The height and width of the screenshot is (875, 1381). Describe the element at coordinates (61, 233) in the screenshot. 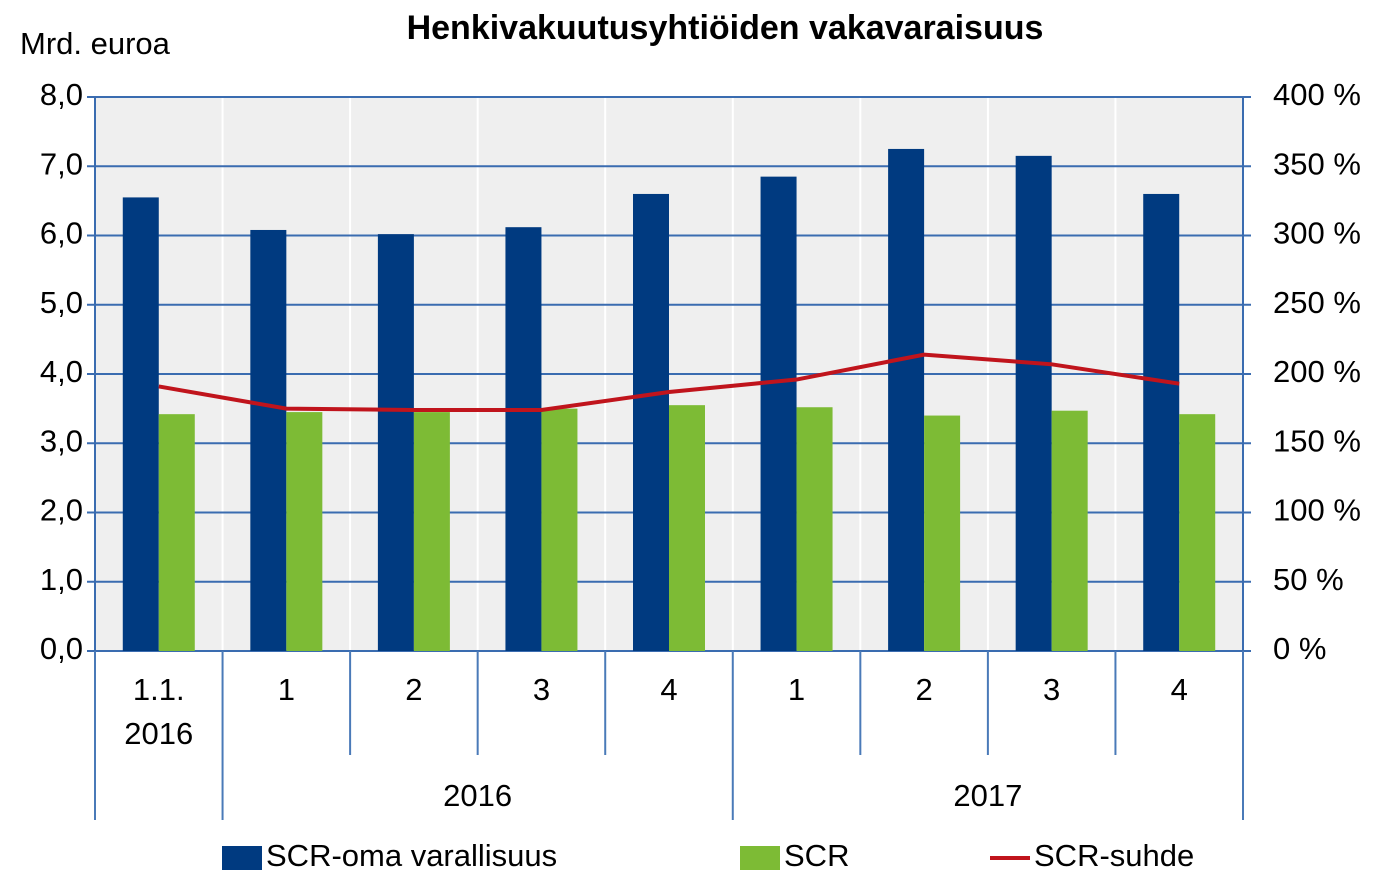

I see `y-tick-label: 6,0` at that location.